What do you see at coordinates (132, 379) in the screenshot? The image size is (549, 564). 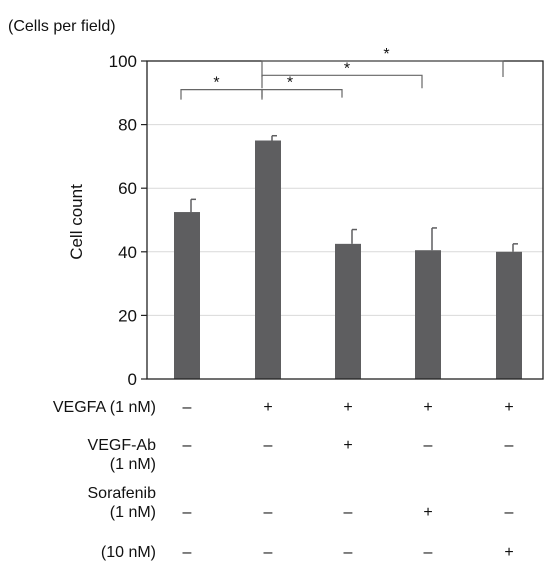 I see `y-tick-label: 0` at bounding box center [132, 379].